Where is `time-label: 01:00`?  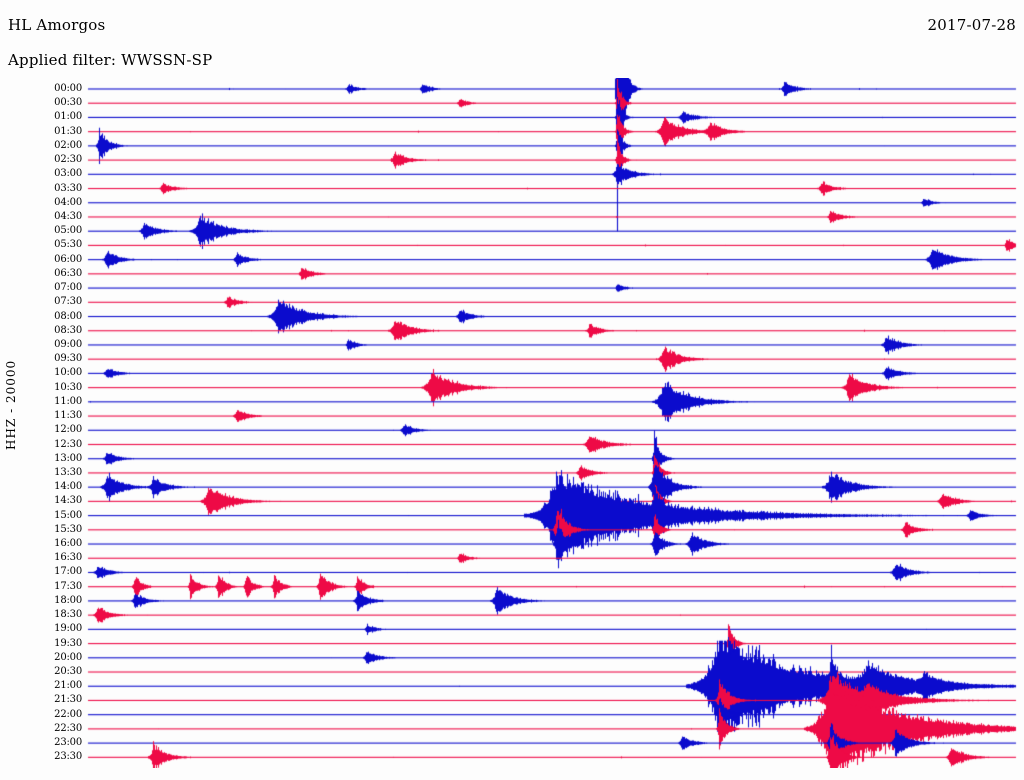 time-label: 01:00 is located at coordinates (68, 117).